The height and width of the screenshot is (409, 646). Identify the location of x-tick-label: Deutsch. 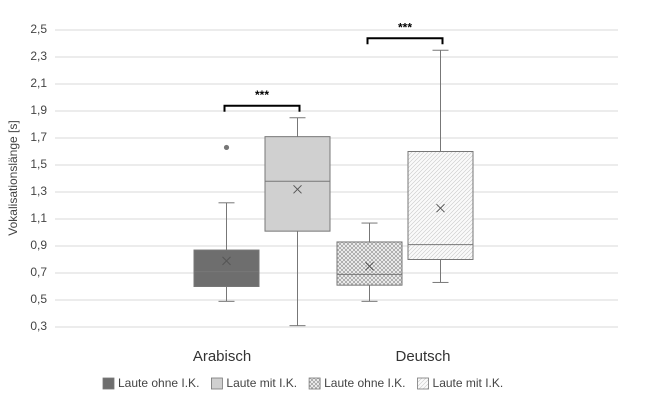
(422, 356).